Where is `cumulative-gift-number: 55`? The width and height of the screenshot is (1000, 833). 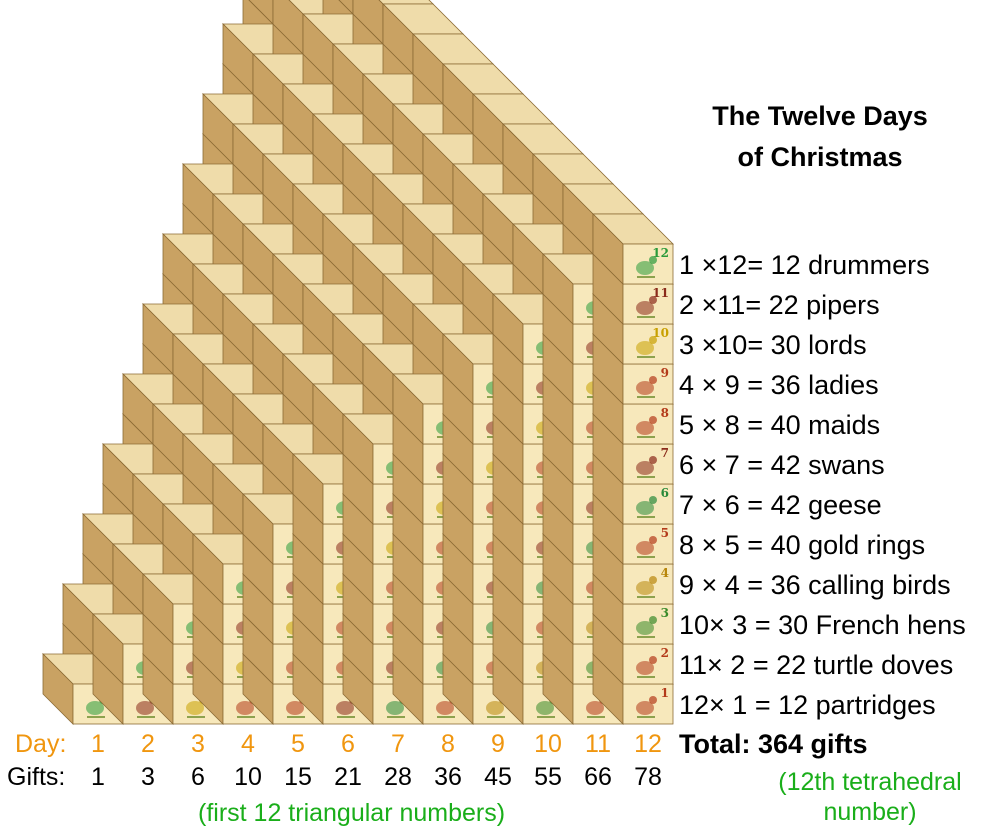 cumulative-gift-number: 55 is located at coordinates (548, 777).